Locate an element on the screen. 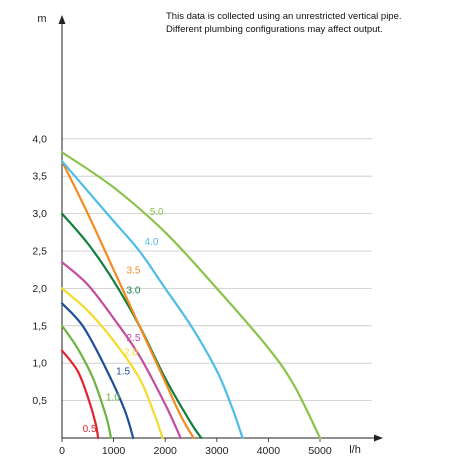  y-tick-label: 4,0 is located at coordinates (39, 139).